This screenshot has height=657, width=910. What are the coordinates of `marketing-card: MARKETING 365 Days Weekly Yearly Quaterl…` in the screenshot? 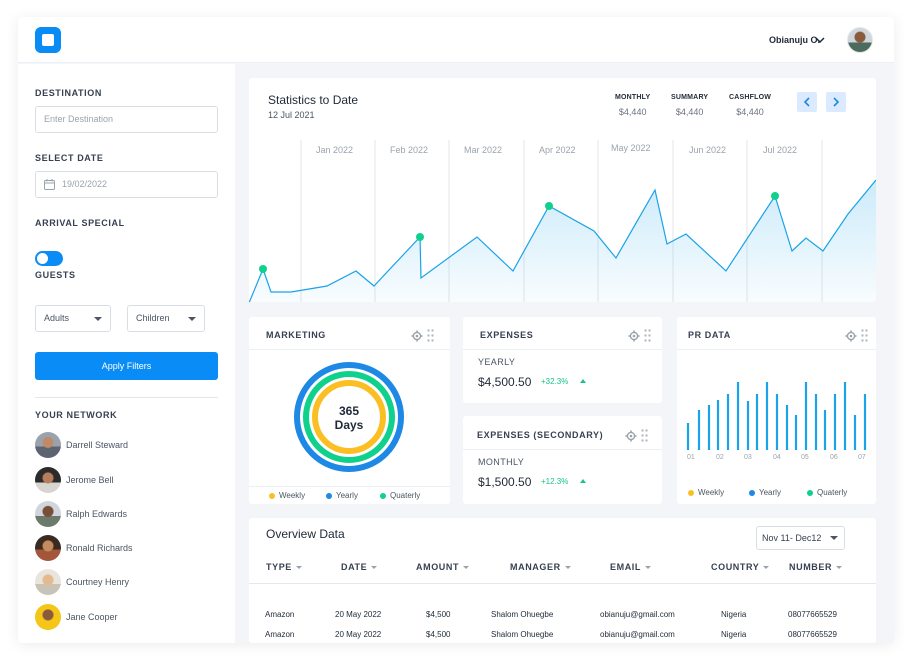 It's located at (349, 410).